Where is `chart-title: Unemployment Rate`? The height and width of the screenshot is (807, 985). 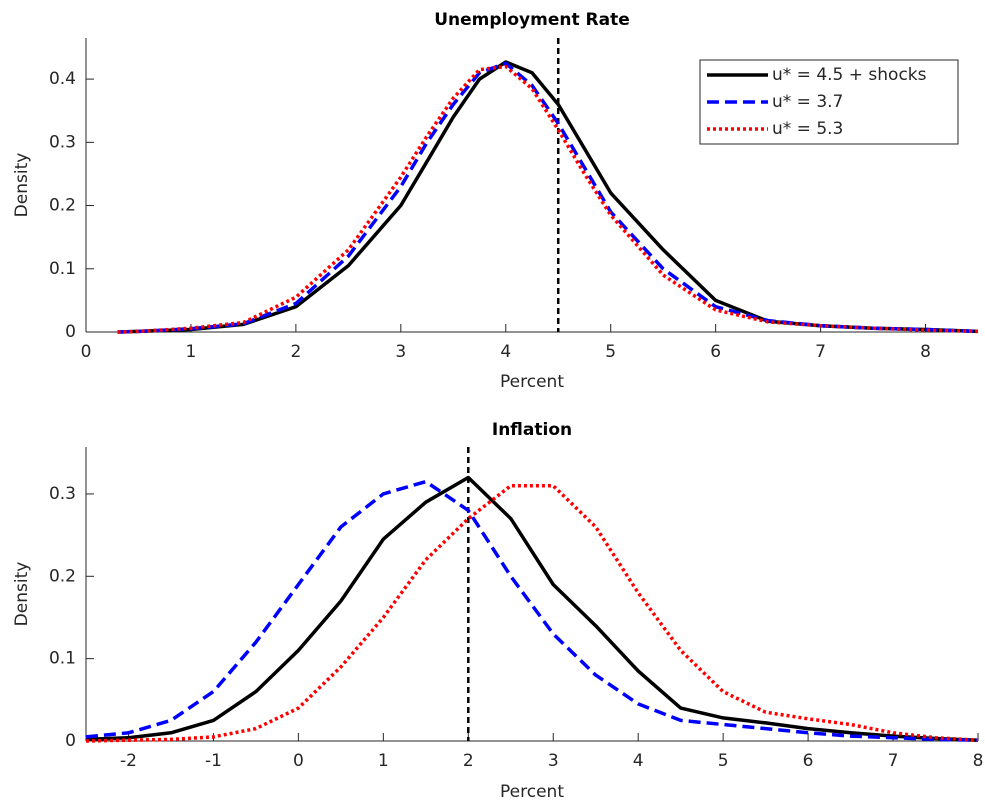
chart-title: Unemployment Rate is located at coordinates (532, 20).